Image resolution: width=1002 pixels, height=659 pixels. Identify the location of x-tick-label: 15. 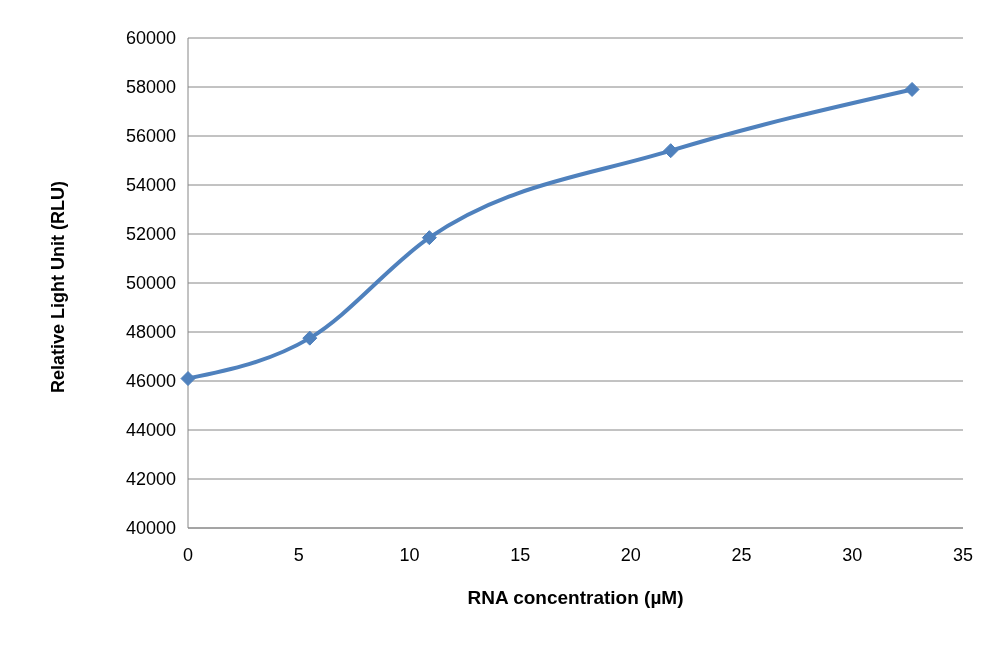
(520, 554).